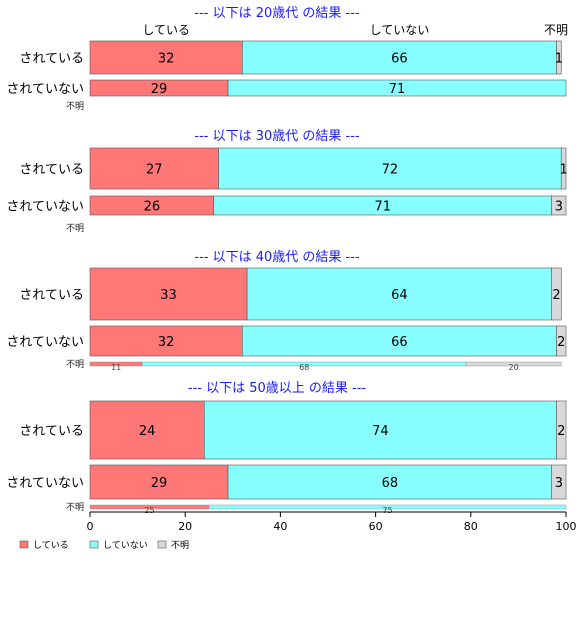  I want to click on data-label: 64, so click(399, 295).